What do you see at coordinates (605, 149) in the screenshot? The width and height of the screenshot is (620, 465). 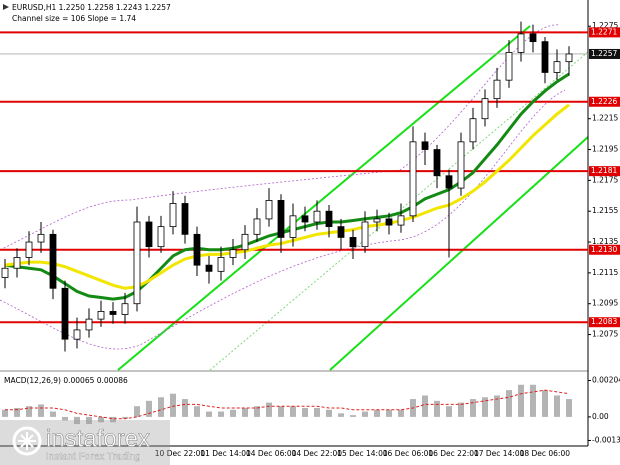 I see `y-tick-label: 1.2195` at bounding box center [605, 149].